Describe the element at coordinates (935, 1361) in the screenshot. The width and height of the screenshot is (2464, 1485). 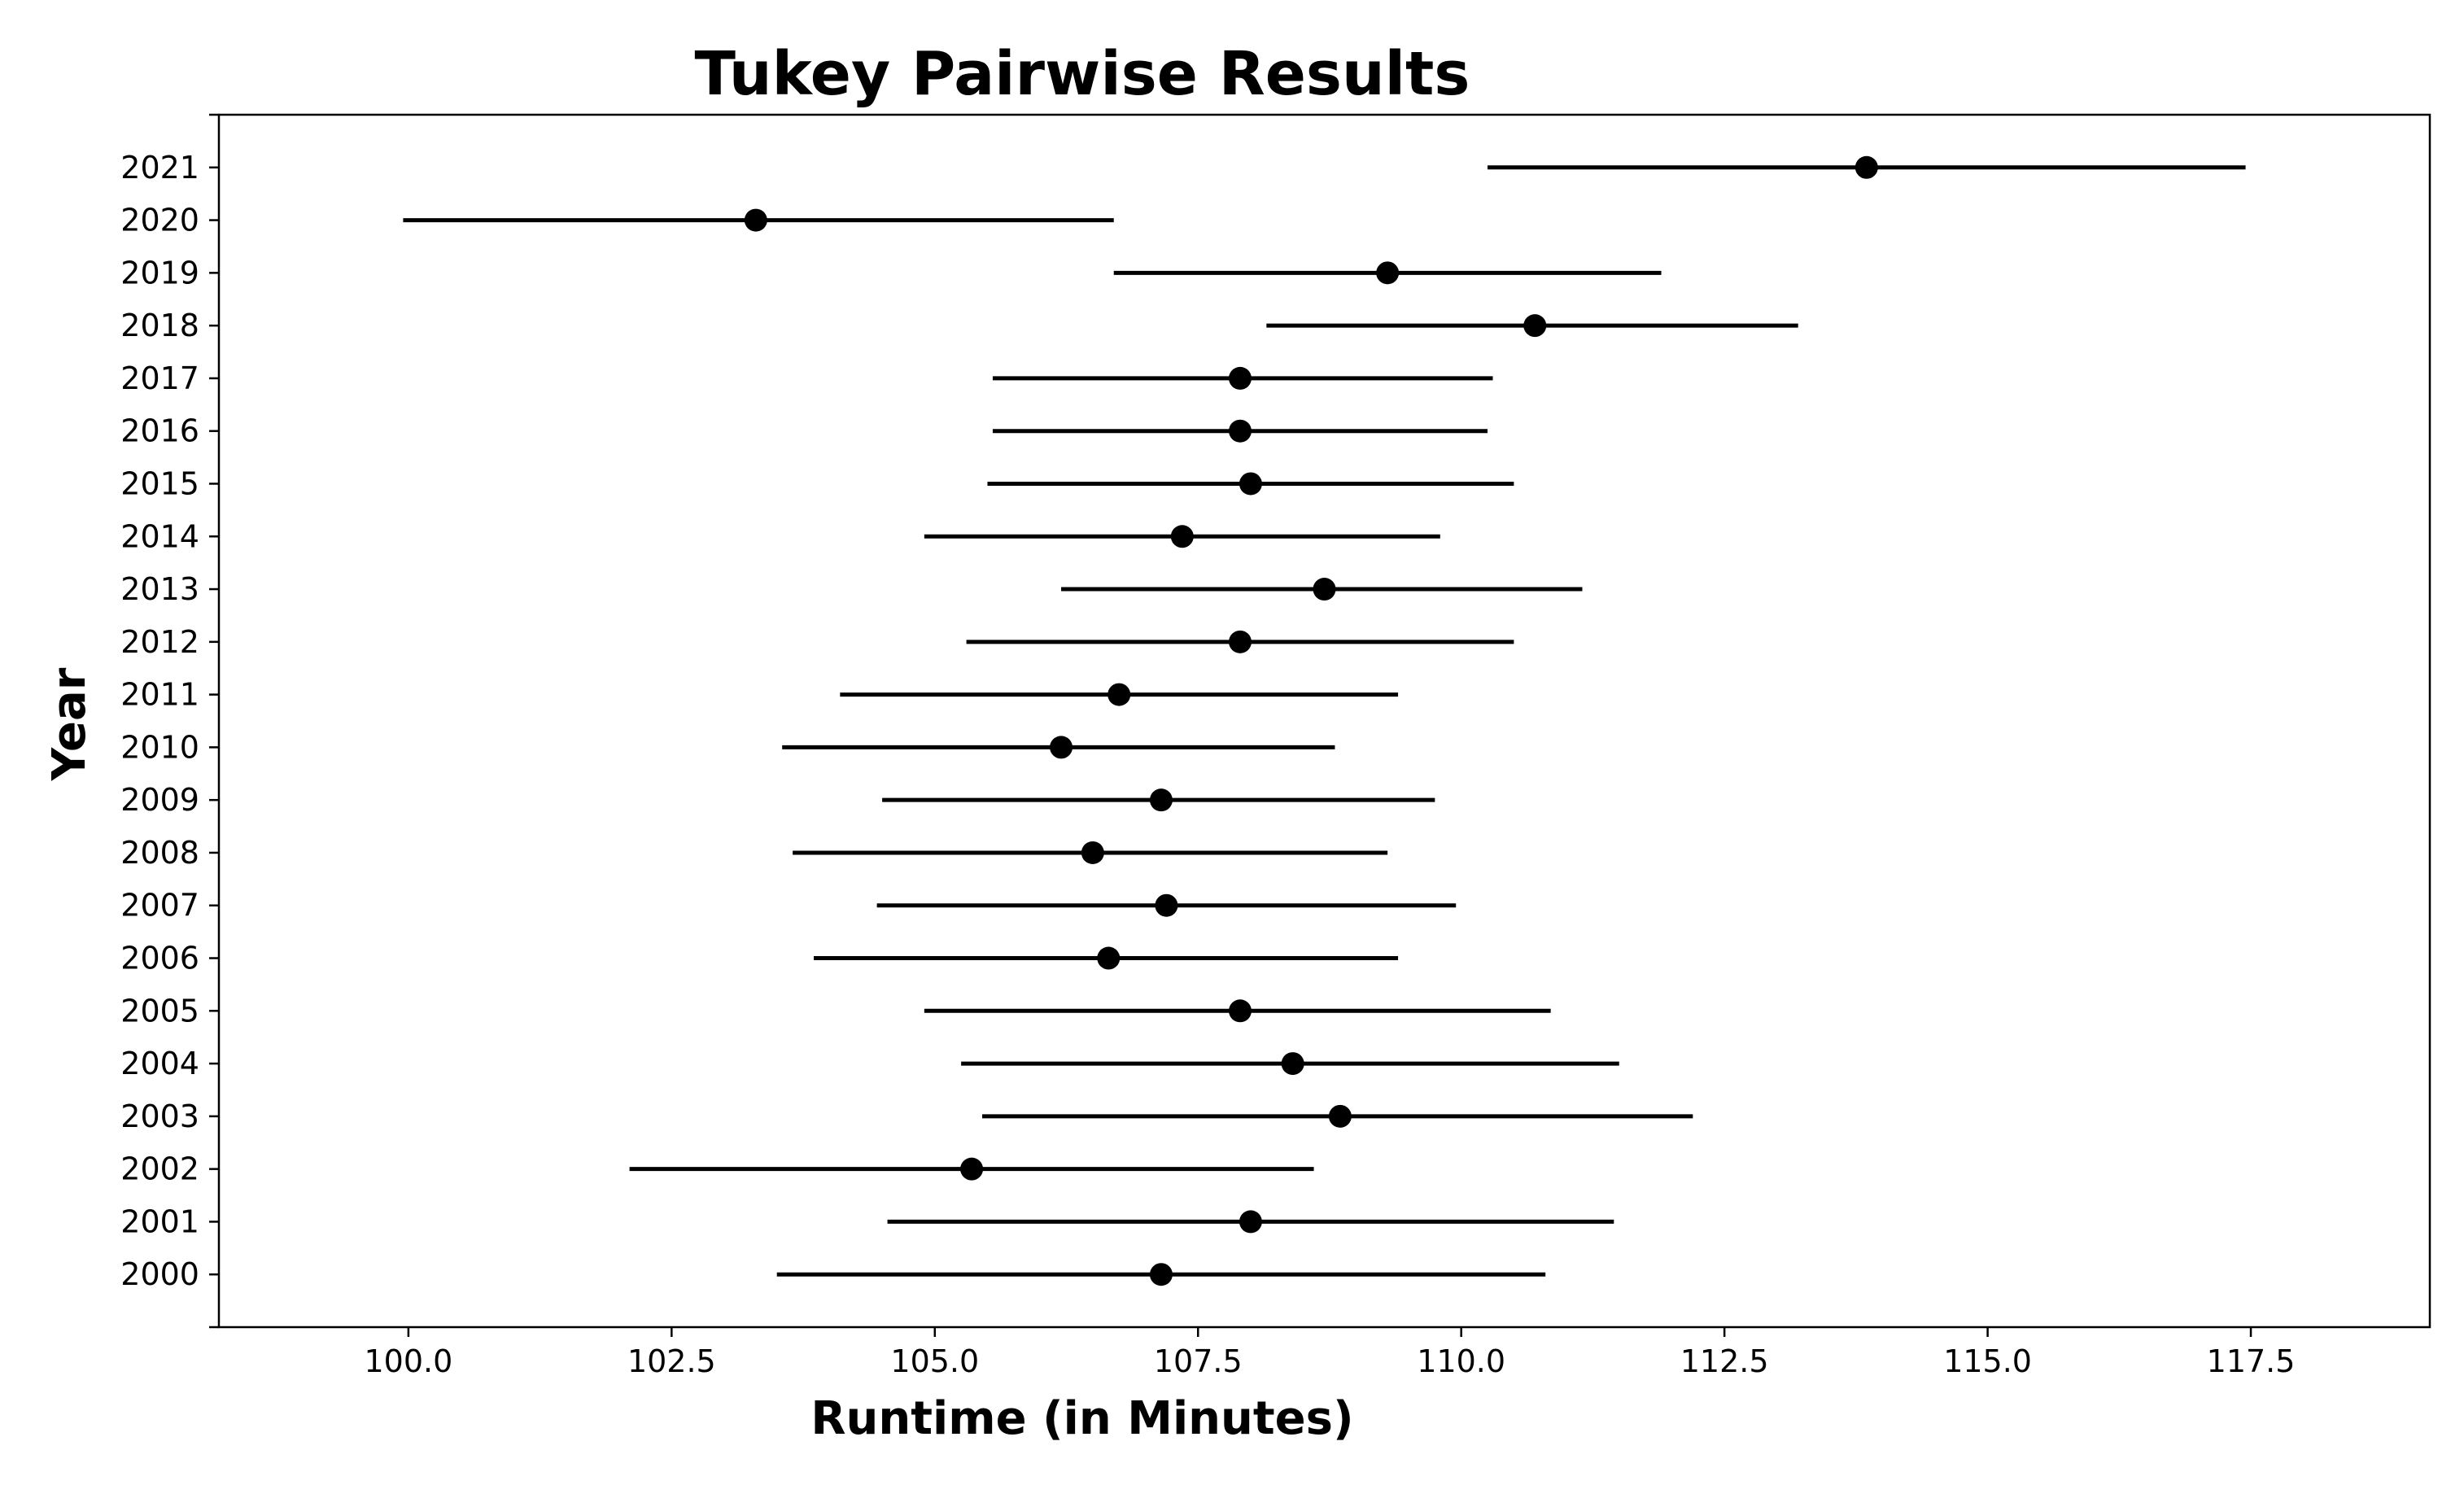
I see `x-tick-label: 105.0` at that location.